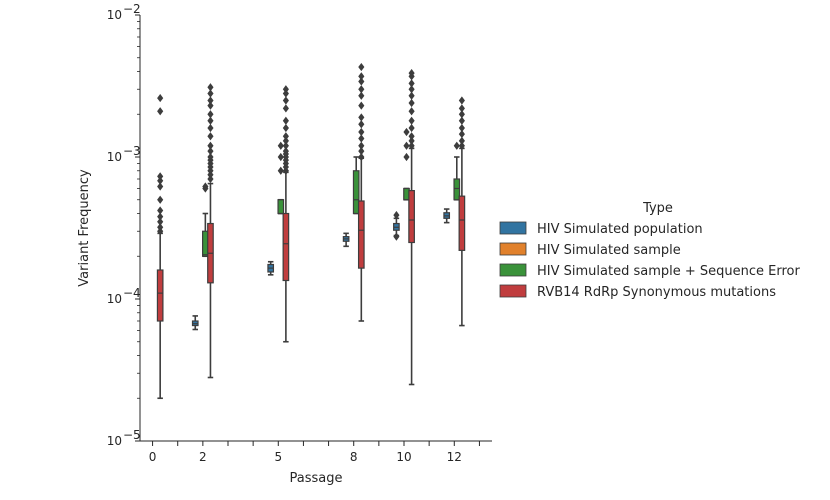  What do you see at coordinates (454, 457) in the screenshot?
I see `x-tick-label: 12` at bounding box center [454, 457].